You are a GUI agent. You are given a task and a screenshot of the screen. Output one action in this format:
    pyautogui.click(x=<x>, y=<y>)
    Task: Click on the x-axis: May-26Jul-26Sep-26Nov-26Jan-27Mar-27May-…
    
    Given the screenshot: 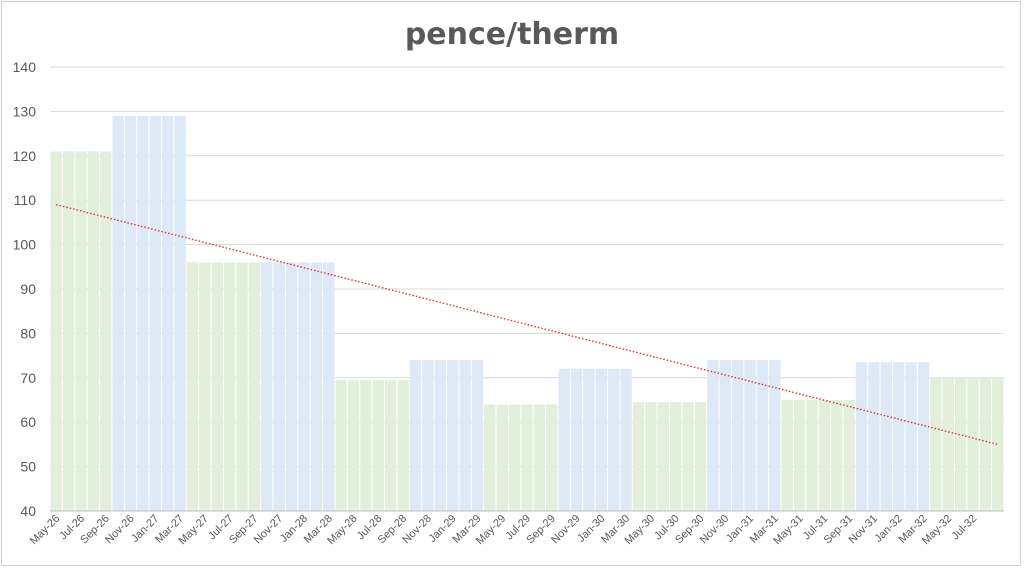 What is the action you would take?
    pyautogui.click(x=516, y=528)
    